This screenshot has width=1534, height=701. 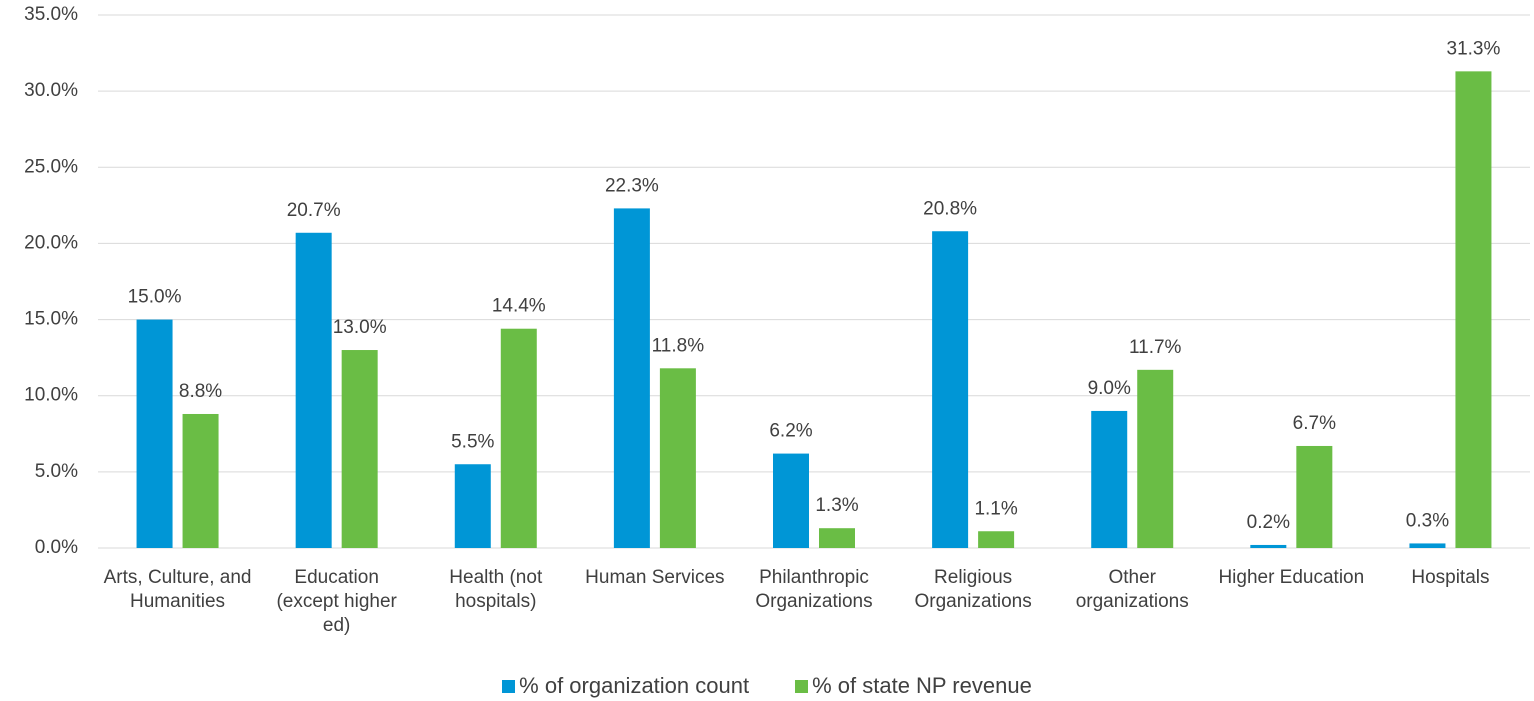 I want to click on y-tick-label: 20.0%, so click(x=51, y=242).